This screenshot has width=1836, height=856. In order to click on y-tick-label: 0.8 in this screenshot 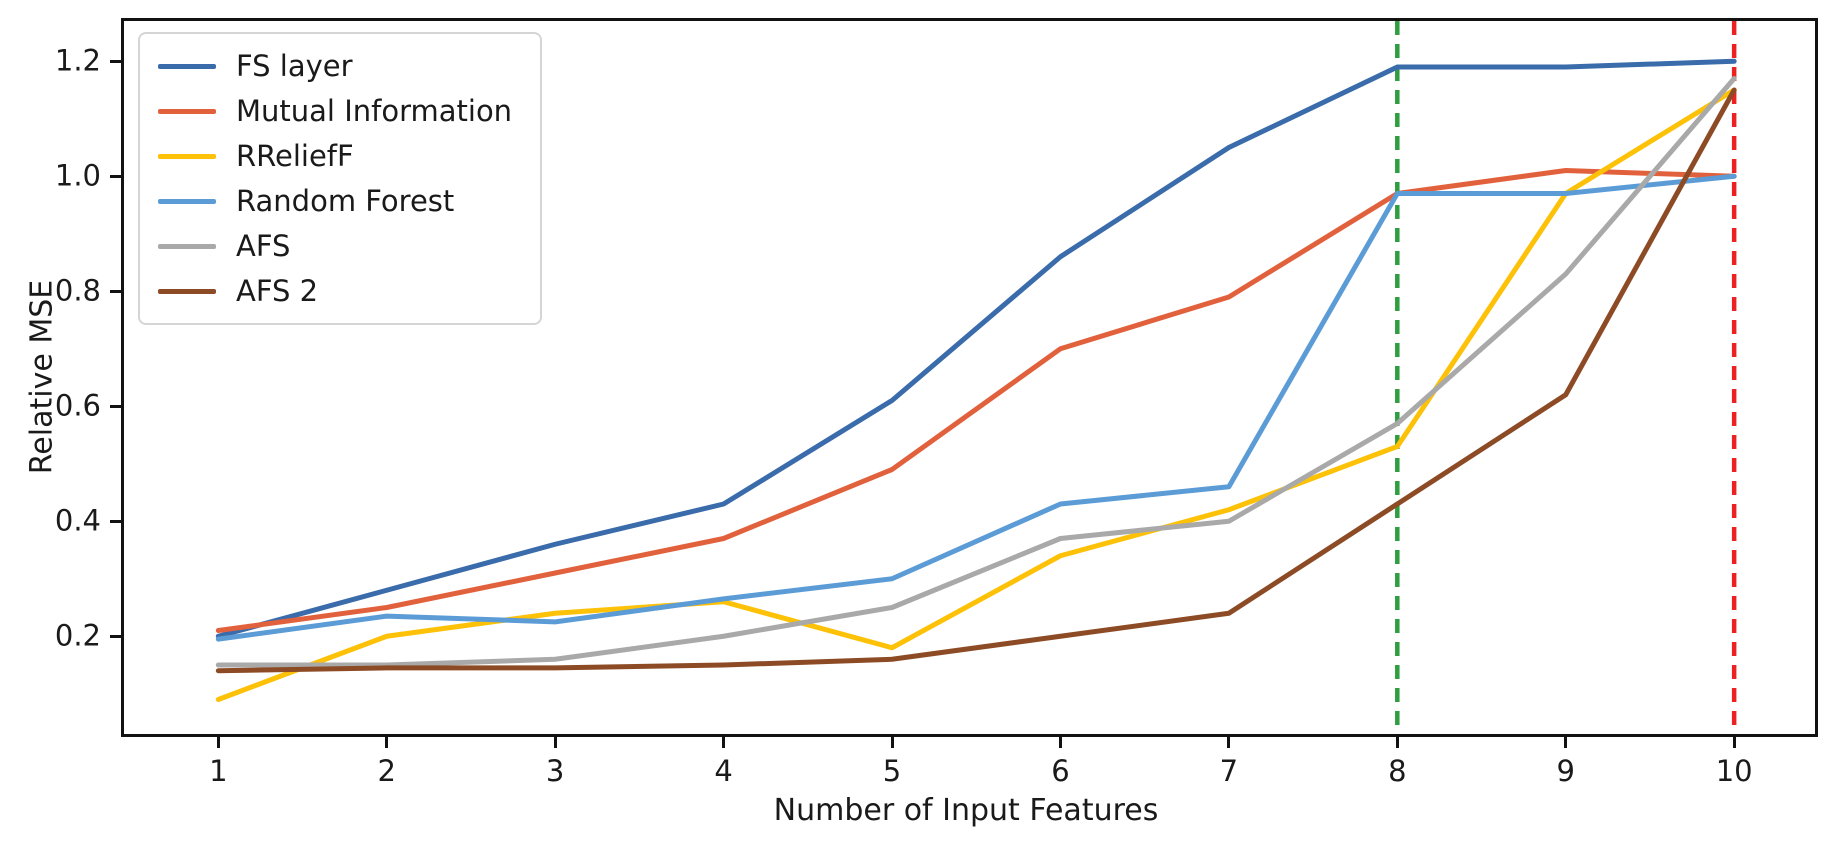, I will do `click(77, 290)`.